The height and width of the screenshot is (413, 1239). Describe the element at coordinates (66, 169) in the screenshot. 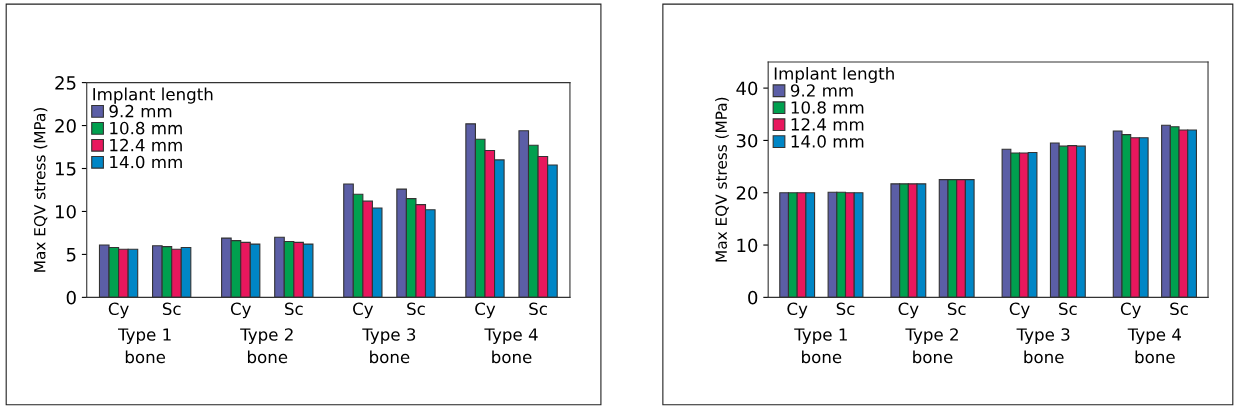

I see `y-tick-label: 15` at that location.